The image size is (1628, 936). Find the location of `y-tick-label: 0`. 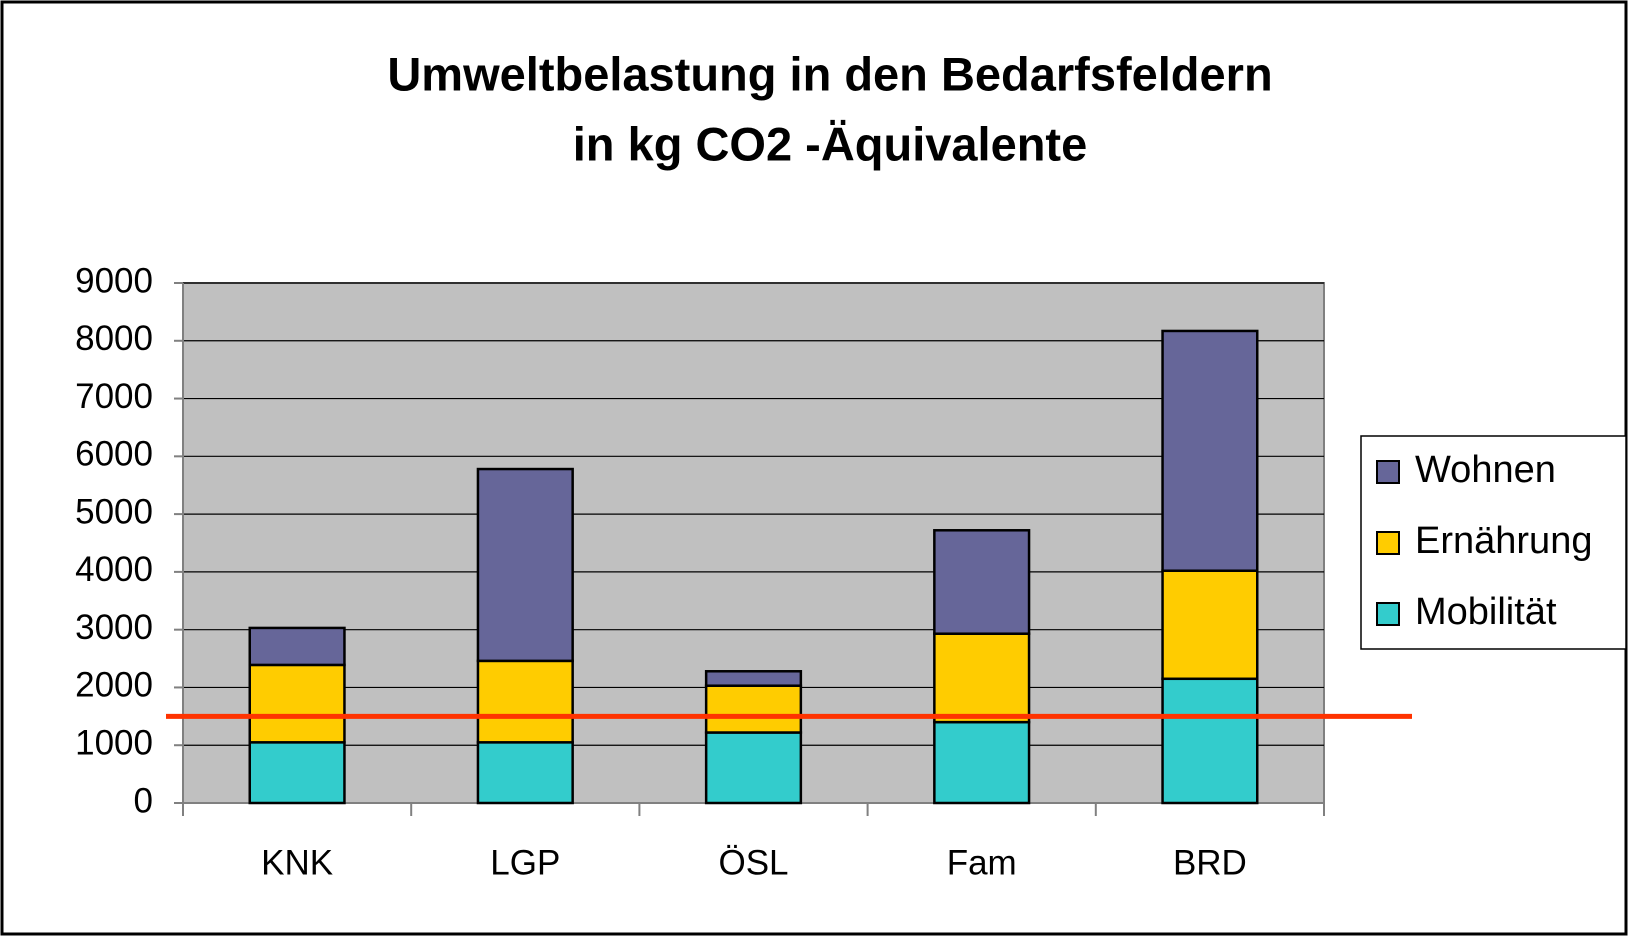

y-tick-label: 0 is located at coordinates (143, 800).